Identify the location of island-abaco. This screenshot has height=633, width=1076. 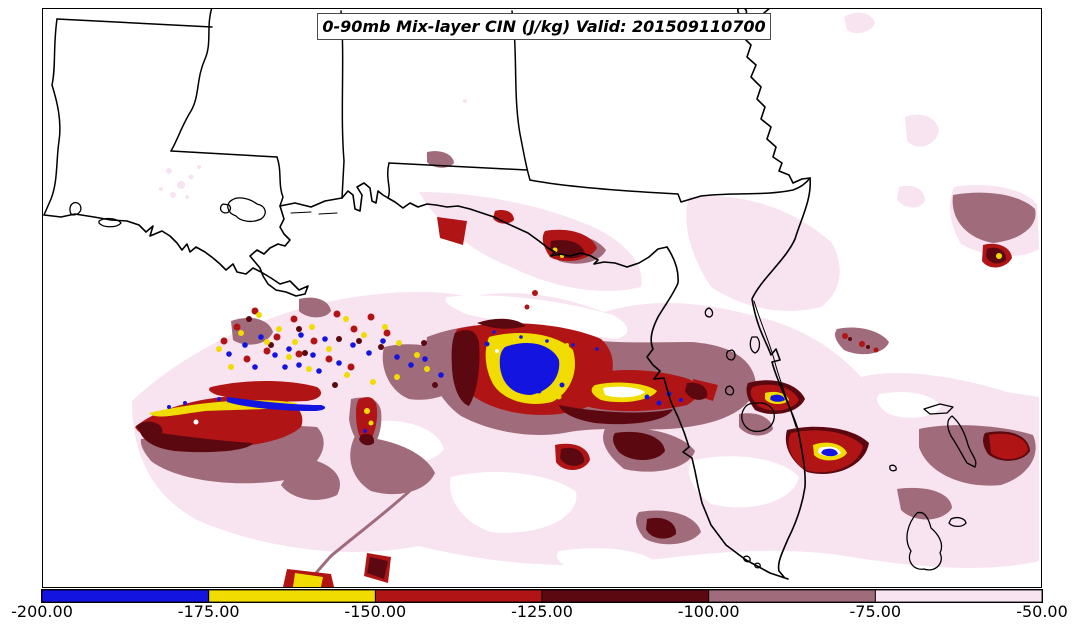
(962, 441).